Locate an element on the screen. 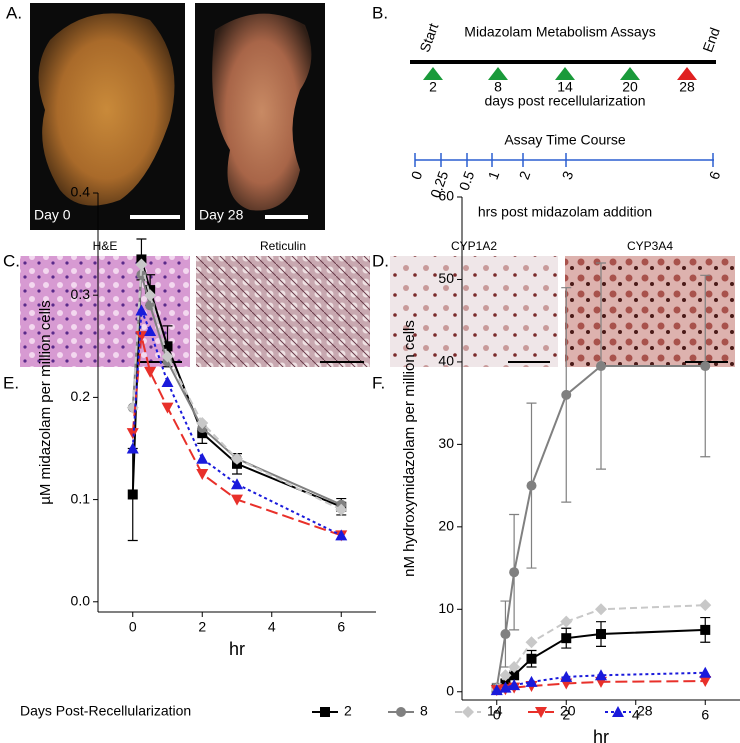 The image size is (740, 743). assay-title: Assay Time Course is located at coordinates (565, 140).